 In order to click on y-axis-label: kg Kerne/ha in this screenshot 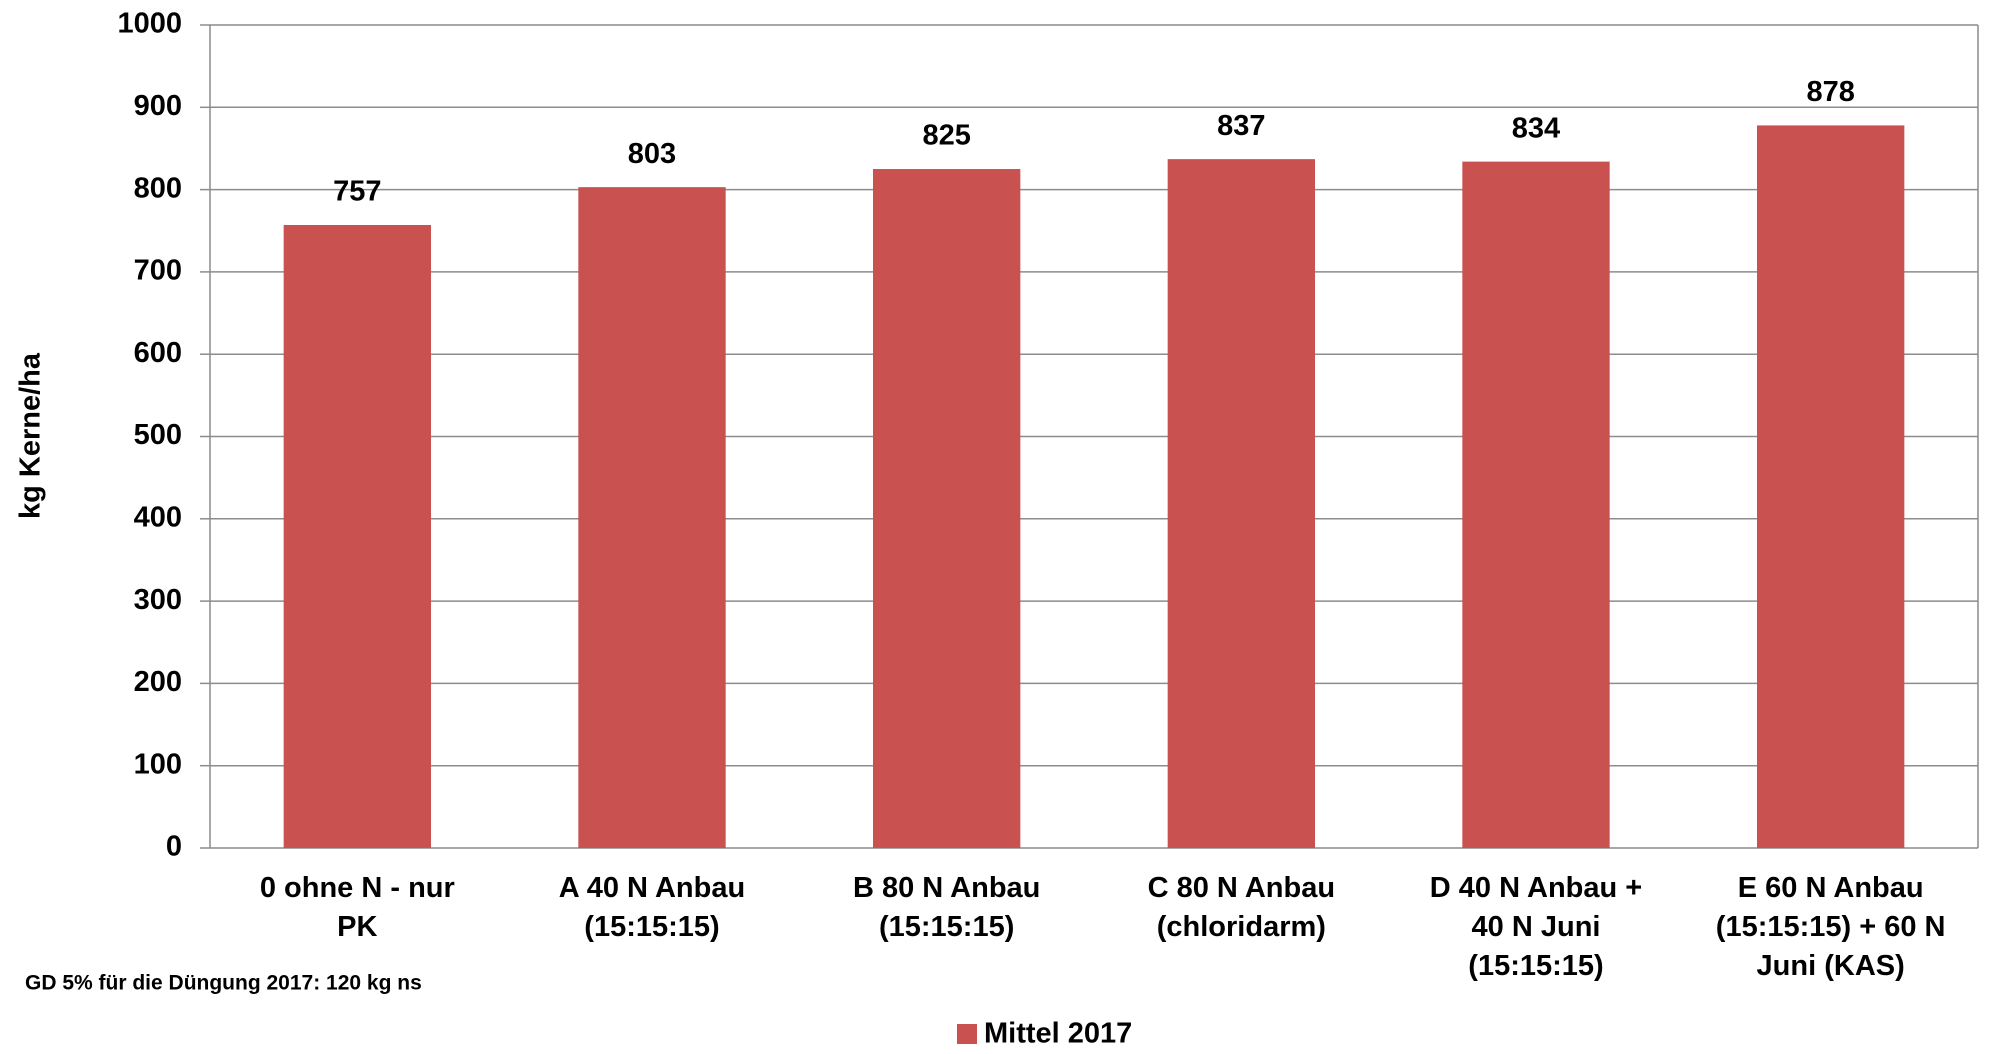, I will do `click(31, 435)`.